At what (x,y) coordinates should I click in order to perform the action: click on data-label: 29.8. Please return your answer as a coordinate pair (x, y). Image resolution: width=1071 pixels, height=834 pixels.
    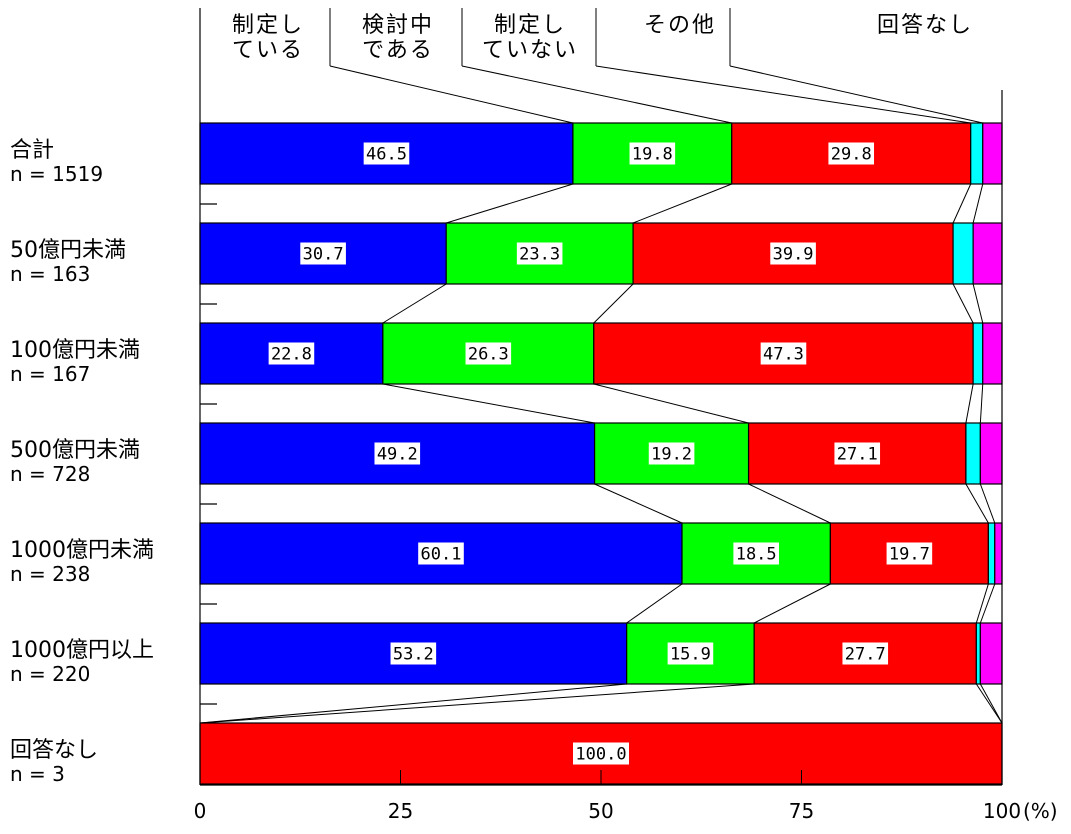
    Looking at the image, I should click on (851, 155).